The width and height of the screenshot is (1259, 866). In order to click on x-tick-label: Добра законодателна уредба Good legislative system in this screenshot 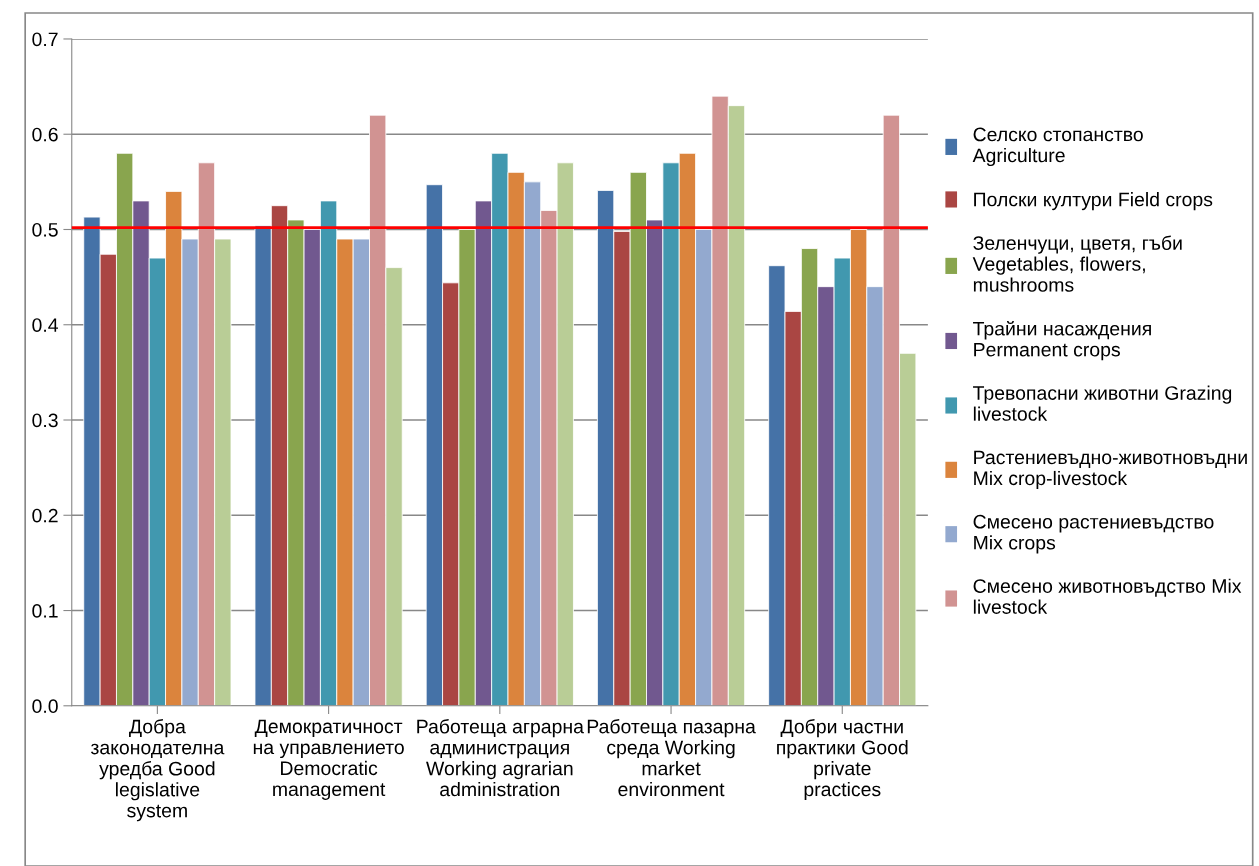, I will do `click(157, 770)`.